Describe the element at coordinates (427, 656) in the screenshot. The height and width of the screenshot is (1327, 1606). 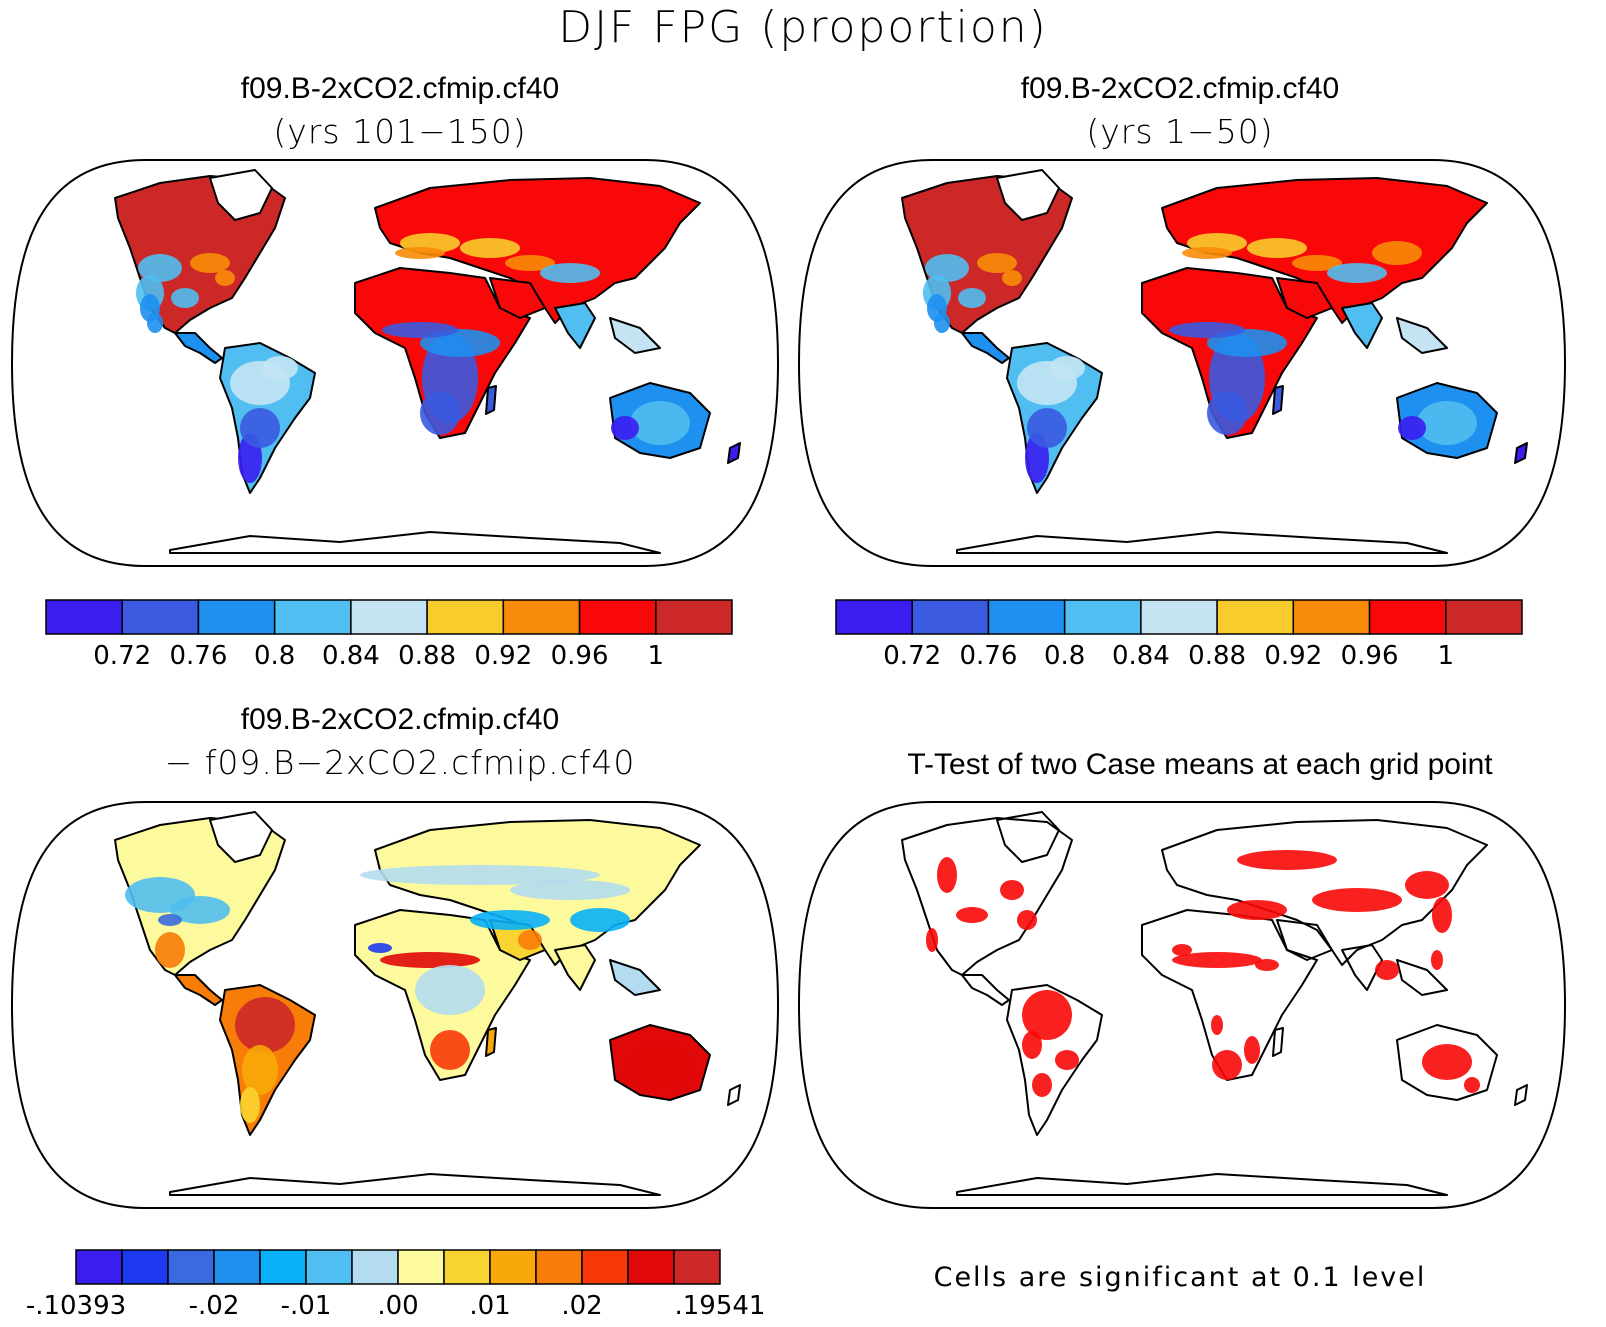
I see `colorbar-1-tick-label: 0.88` at that location.